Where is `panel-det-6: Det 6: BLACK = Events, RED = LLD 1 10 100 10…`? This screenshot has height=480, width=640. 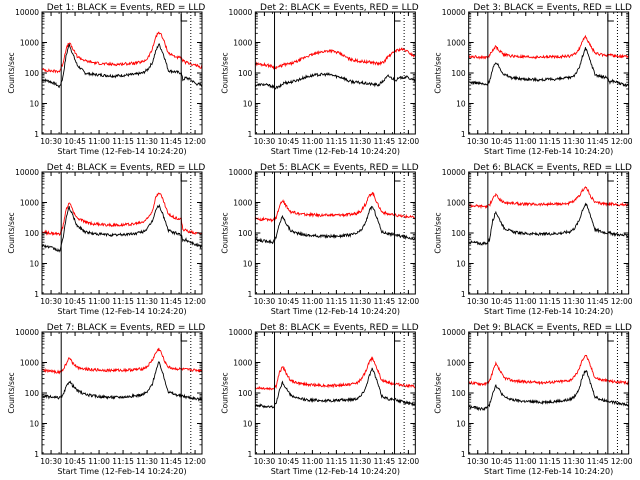 panel-det-6: Det 6: BLACK = Events, RED = LLD 1 10 100 10… is located at coordinates (533, 239).